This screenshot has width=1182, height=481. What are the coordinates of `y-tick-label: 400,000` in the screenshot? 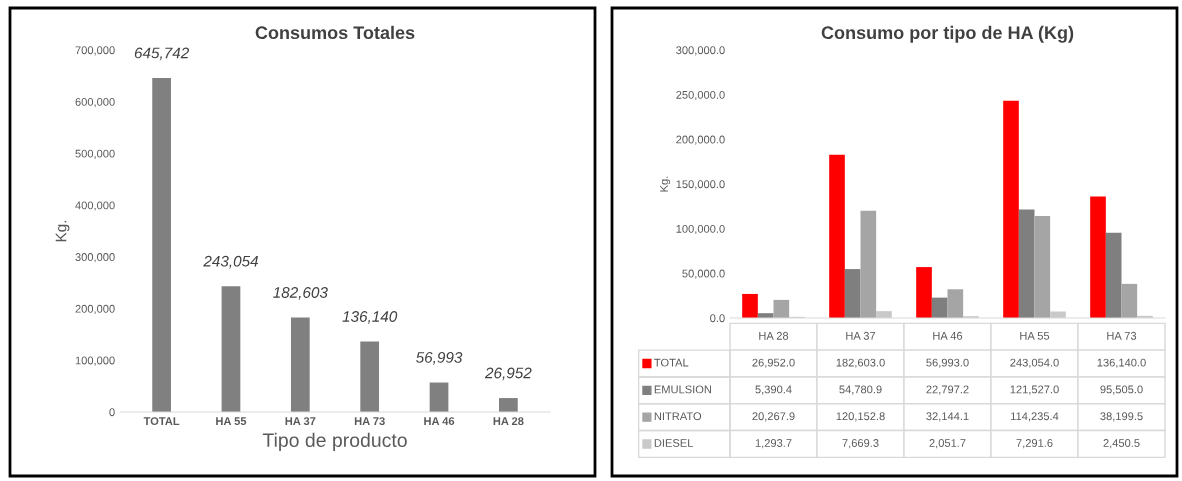 It's located at (95, 206).